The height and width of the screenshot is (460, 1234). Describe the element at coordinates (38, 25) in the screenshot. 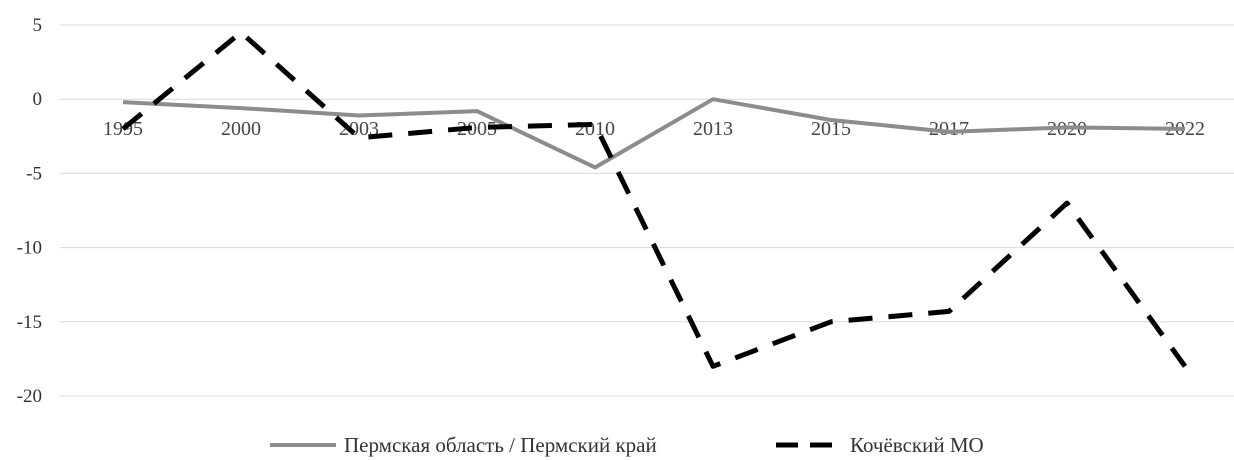

I see `y-tick-label-0: 5` at that location.